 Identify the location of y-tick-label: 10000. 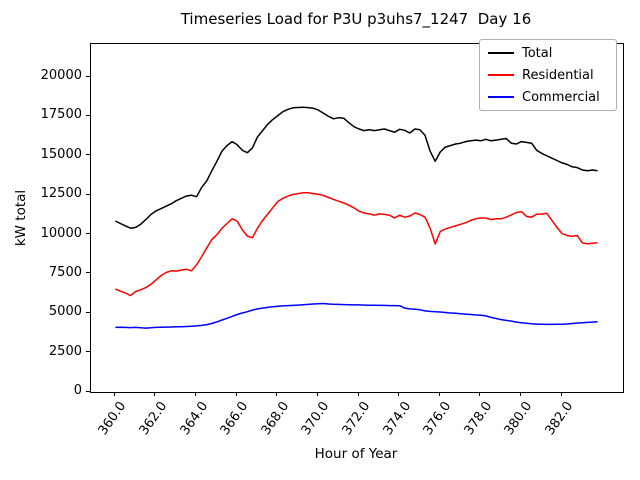
(61, 233).